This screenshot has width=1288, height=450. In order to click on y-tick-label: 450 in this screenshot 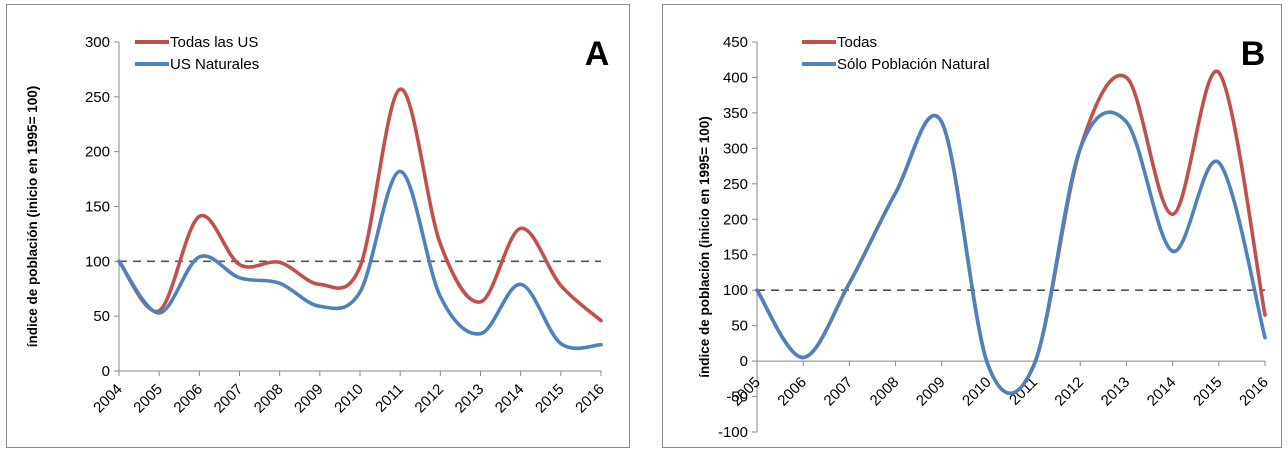, I will do `click(735, 42)`.